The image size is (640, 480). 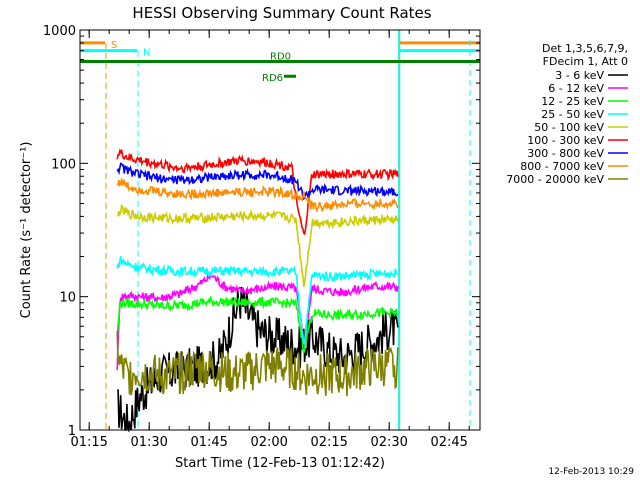 I want to click on legend-label-300-800-kev: 300 - 800 keV, so click(x=565, y=153).